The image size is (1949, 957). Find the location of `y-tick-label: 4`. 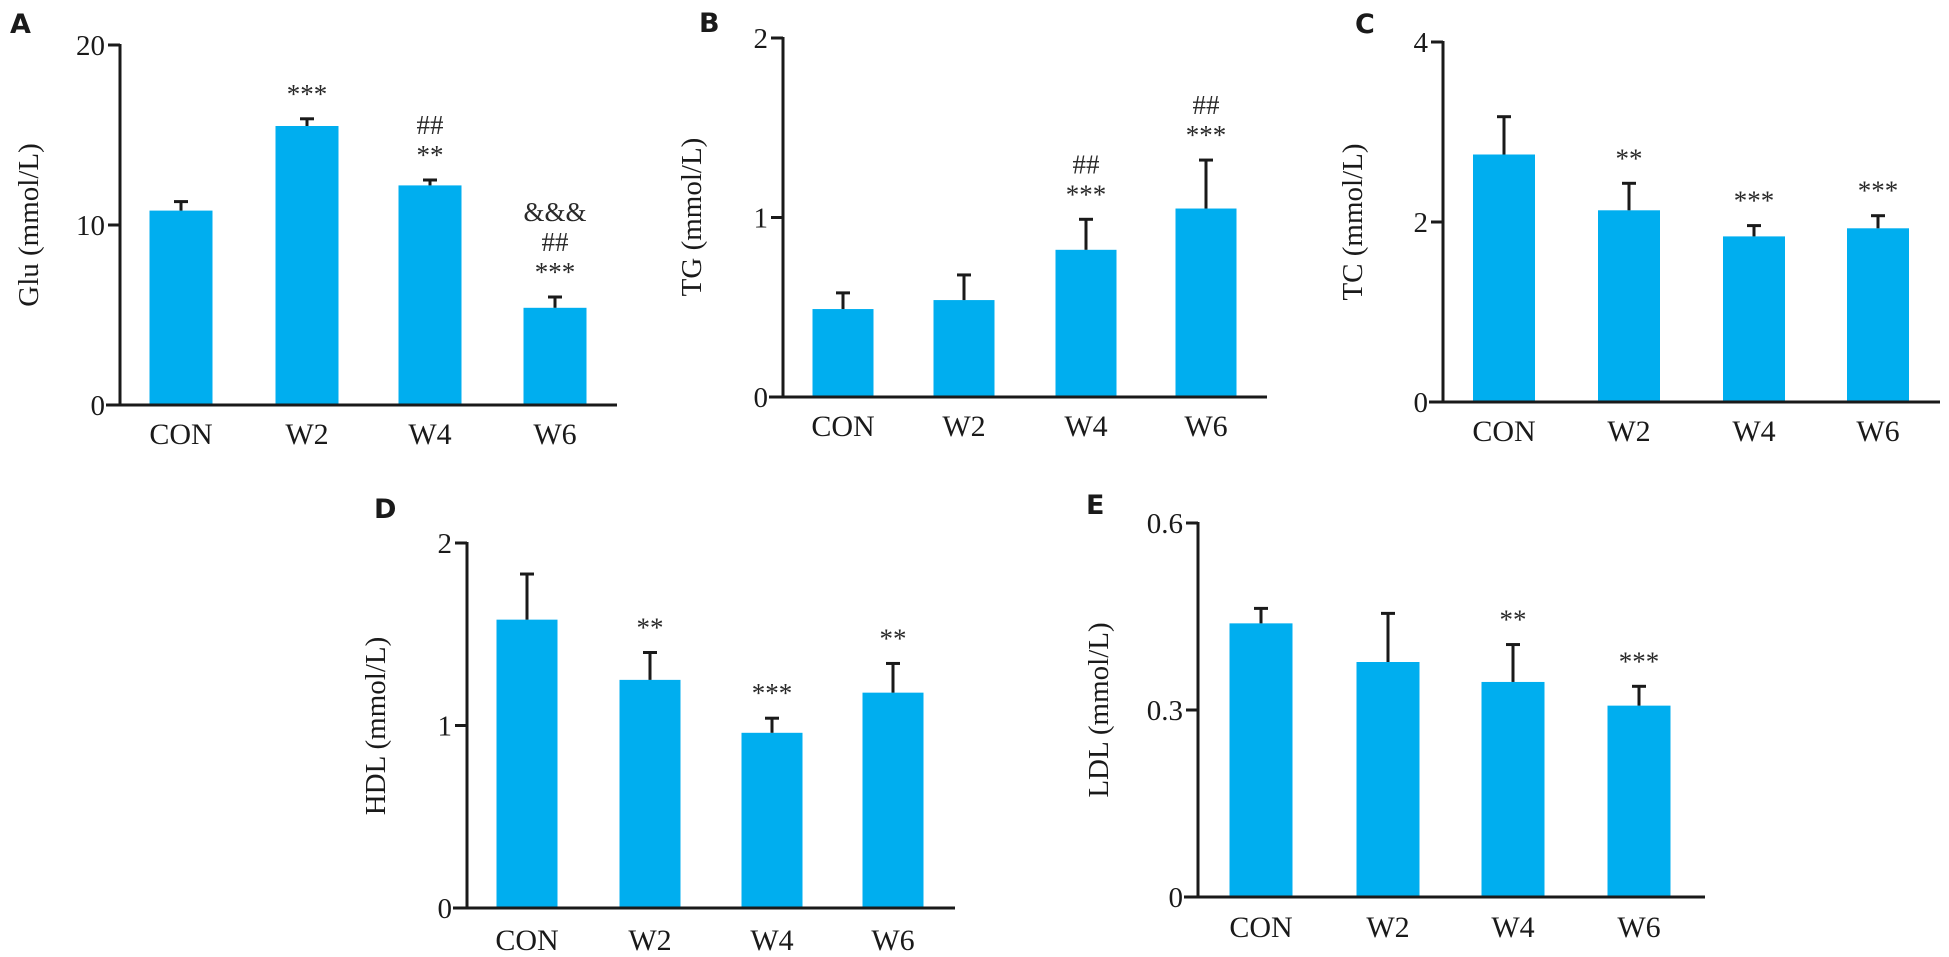

y-tick-label: 4 is located at coordinates (1421, 43).